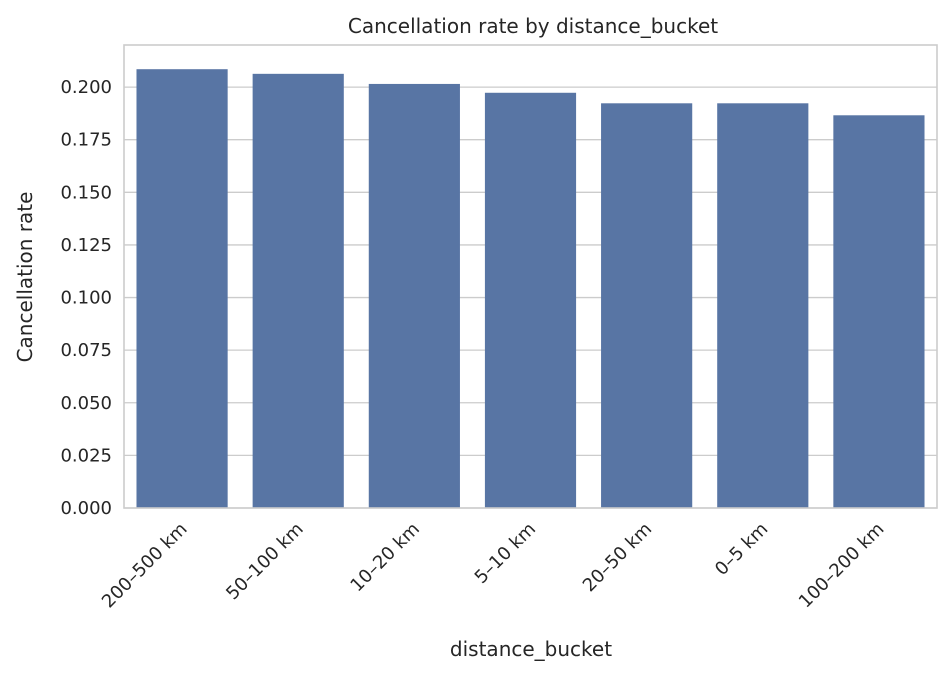  What do you see at coordinates (265, 562) in the screenshot?
I see `x-tick-label: 50–100 km` at bounding box center [265, 562].